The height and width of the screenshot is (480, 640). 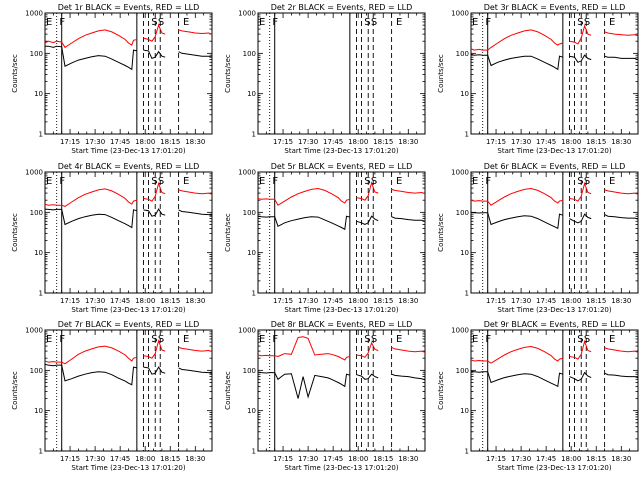 I want to click on panel-title: Det 8r BLACK = Events, RED = LLD, so click(x=342, y=324).